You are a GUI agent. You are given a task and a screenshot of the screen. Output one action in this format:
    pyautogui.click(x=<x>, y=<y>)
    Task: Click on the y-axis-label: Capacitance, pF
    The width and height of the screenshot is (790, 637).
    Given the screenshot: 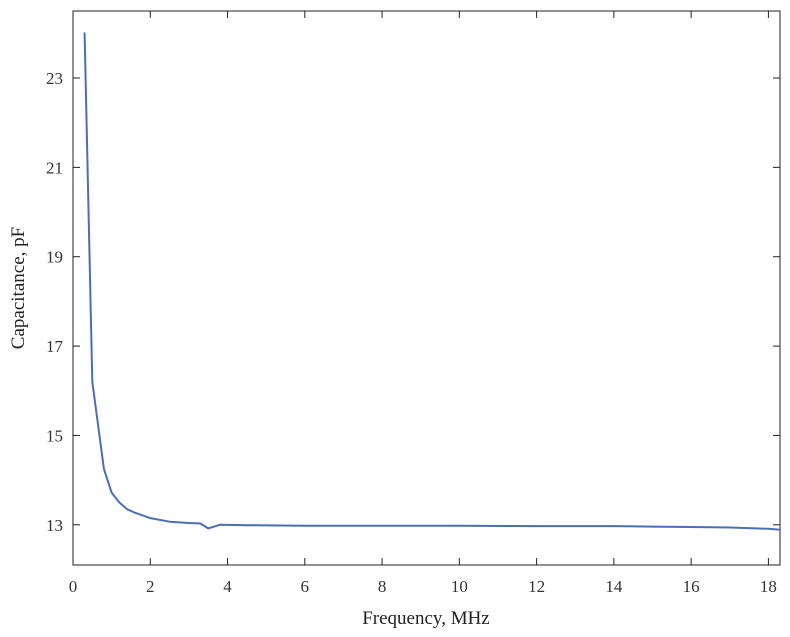 What is the action you would take?
    pyautogui.click(x=18, y=288)
    